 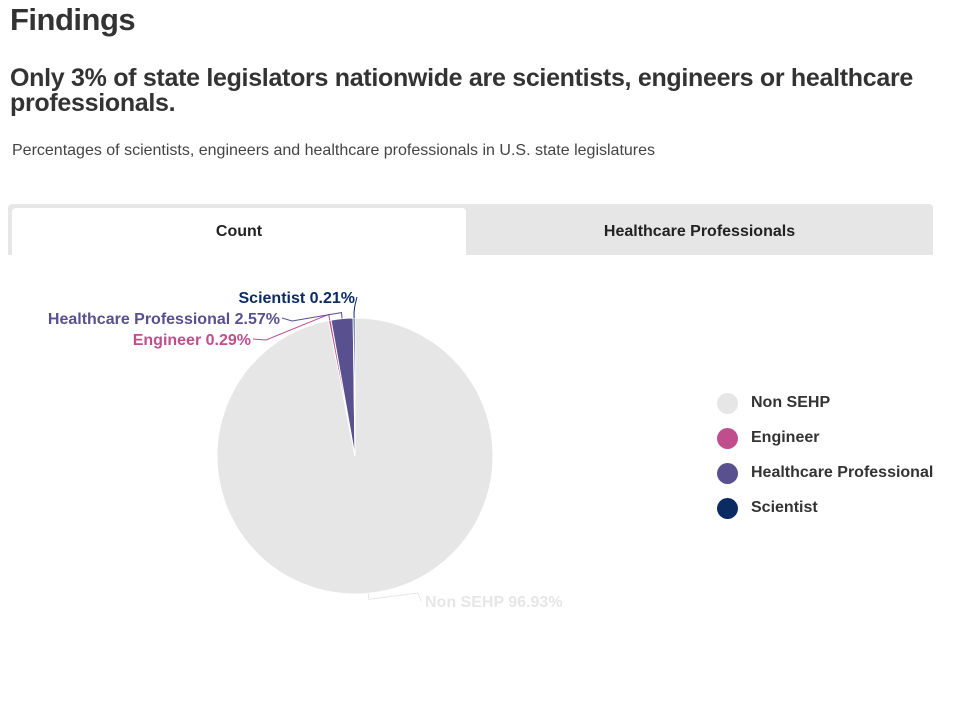 What do you see at coordinates (312, 317) in the screenshot?
I see `connector-healthcare-professional` at bounding box center [312, 317].